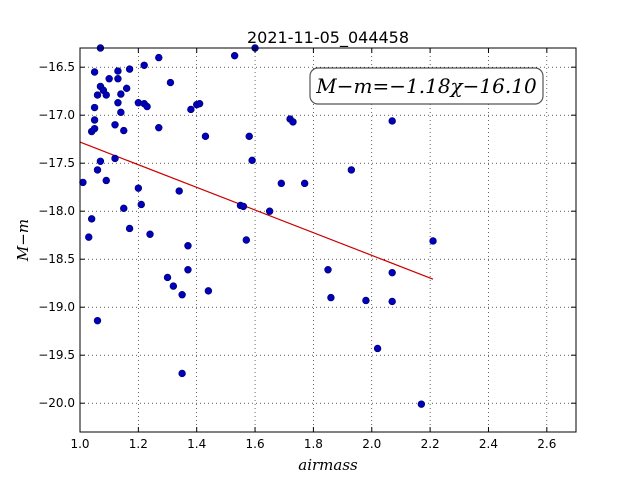 The width and height of the screenshot is (640, 480). What do you see at coordinates (546, 444) in the screenshot?
I see `x-tick-label: 2.6` at bounding box center [546, 444].